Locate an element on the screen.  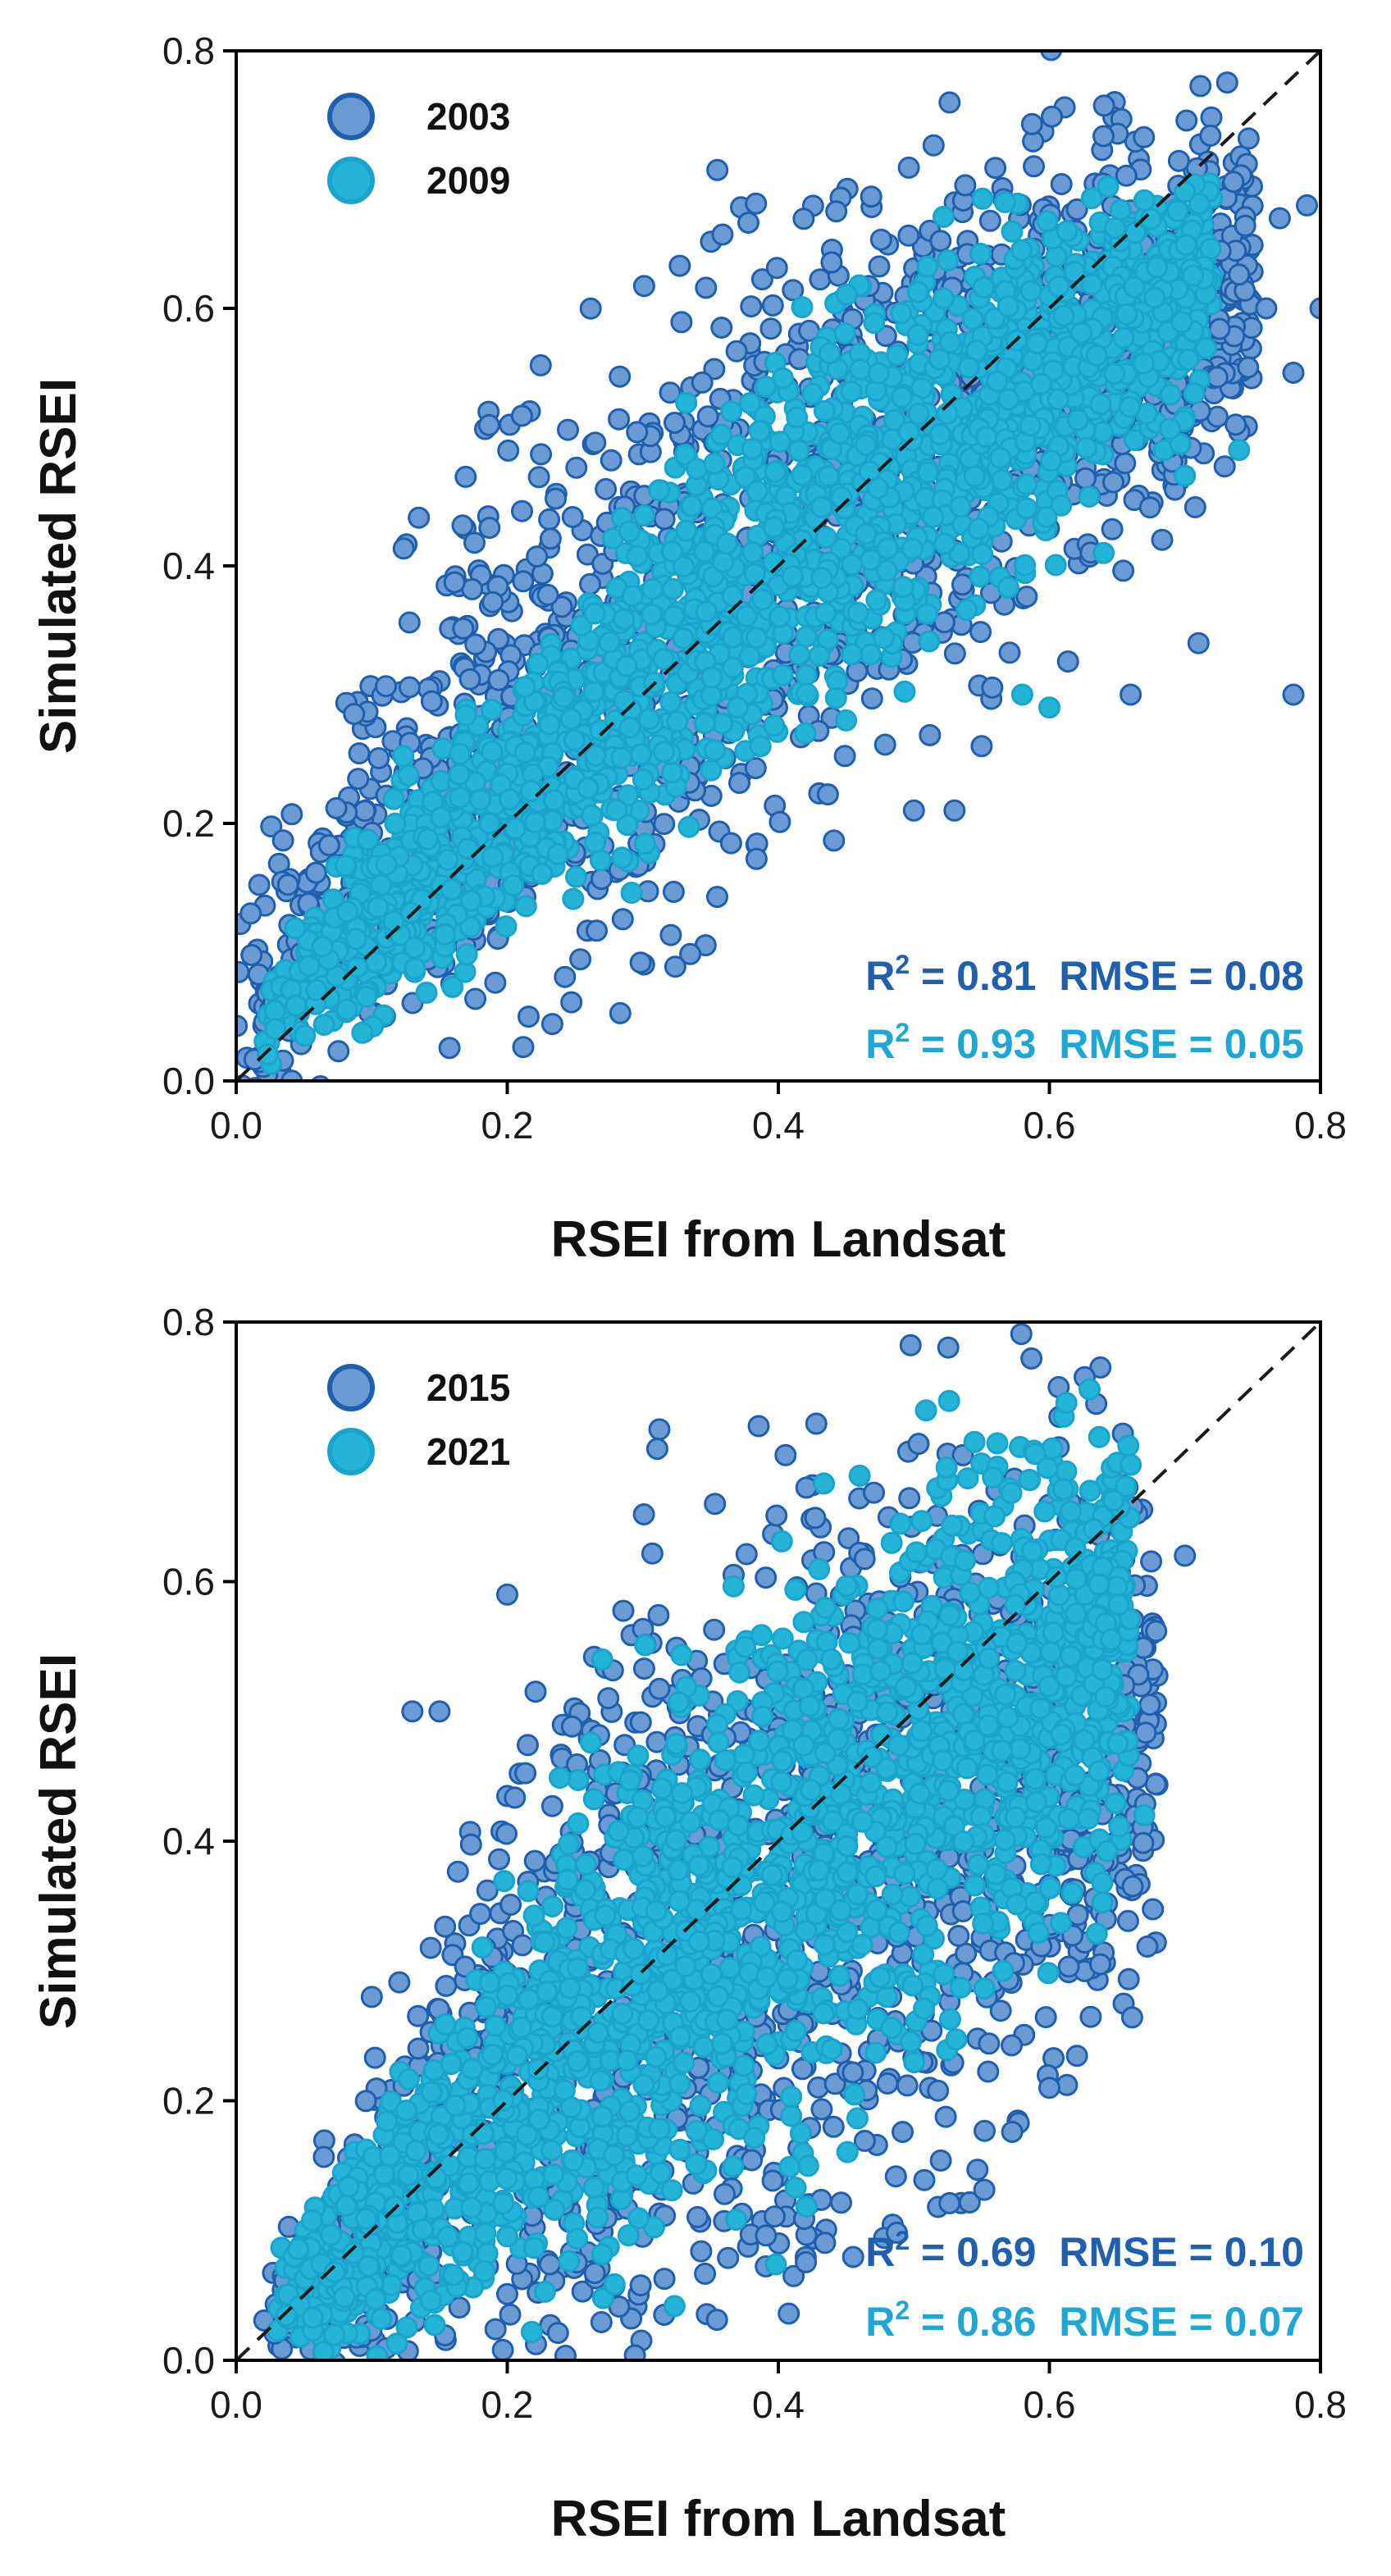
legend-label-2009: 2009 is located at coordinates (468, 180).